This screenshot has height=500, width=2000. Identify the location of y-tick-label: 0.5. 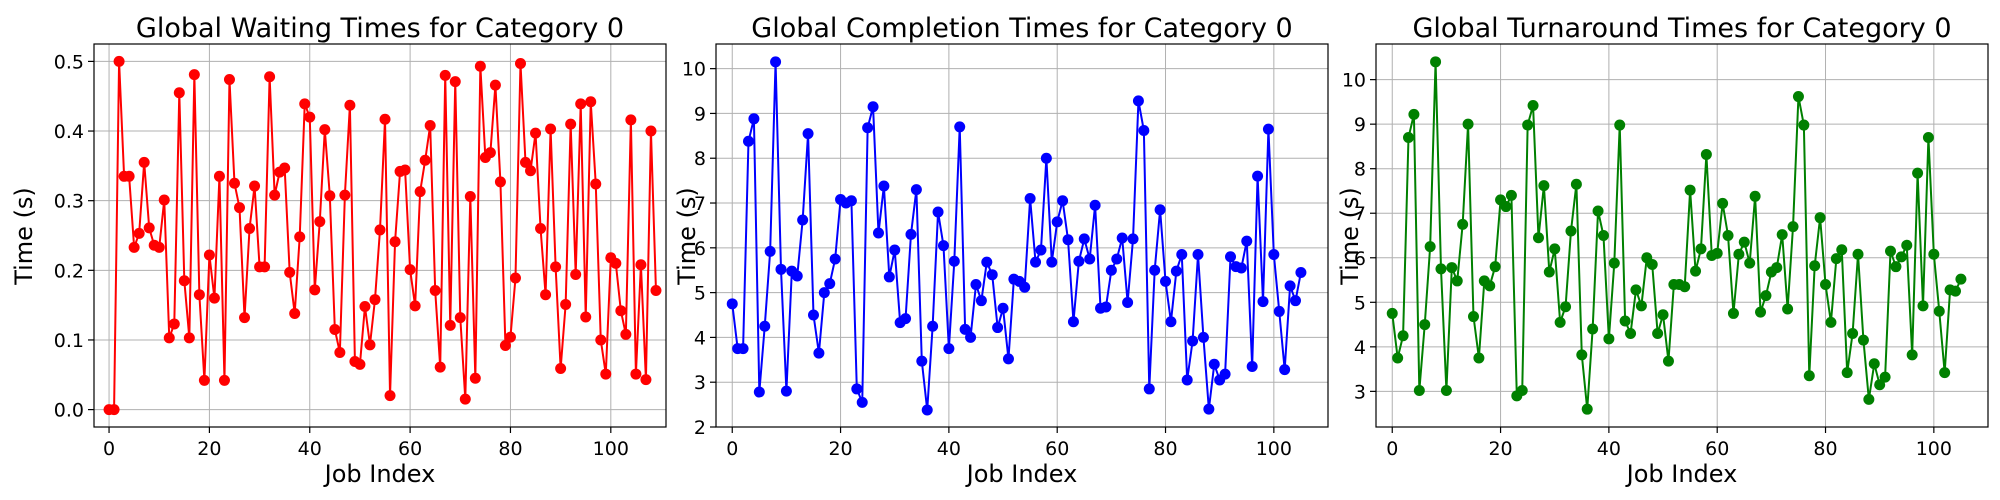
(69, 62).